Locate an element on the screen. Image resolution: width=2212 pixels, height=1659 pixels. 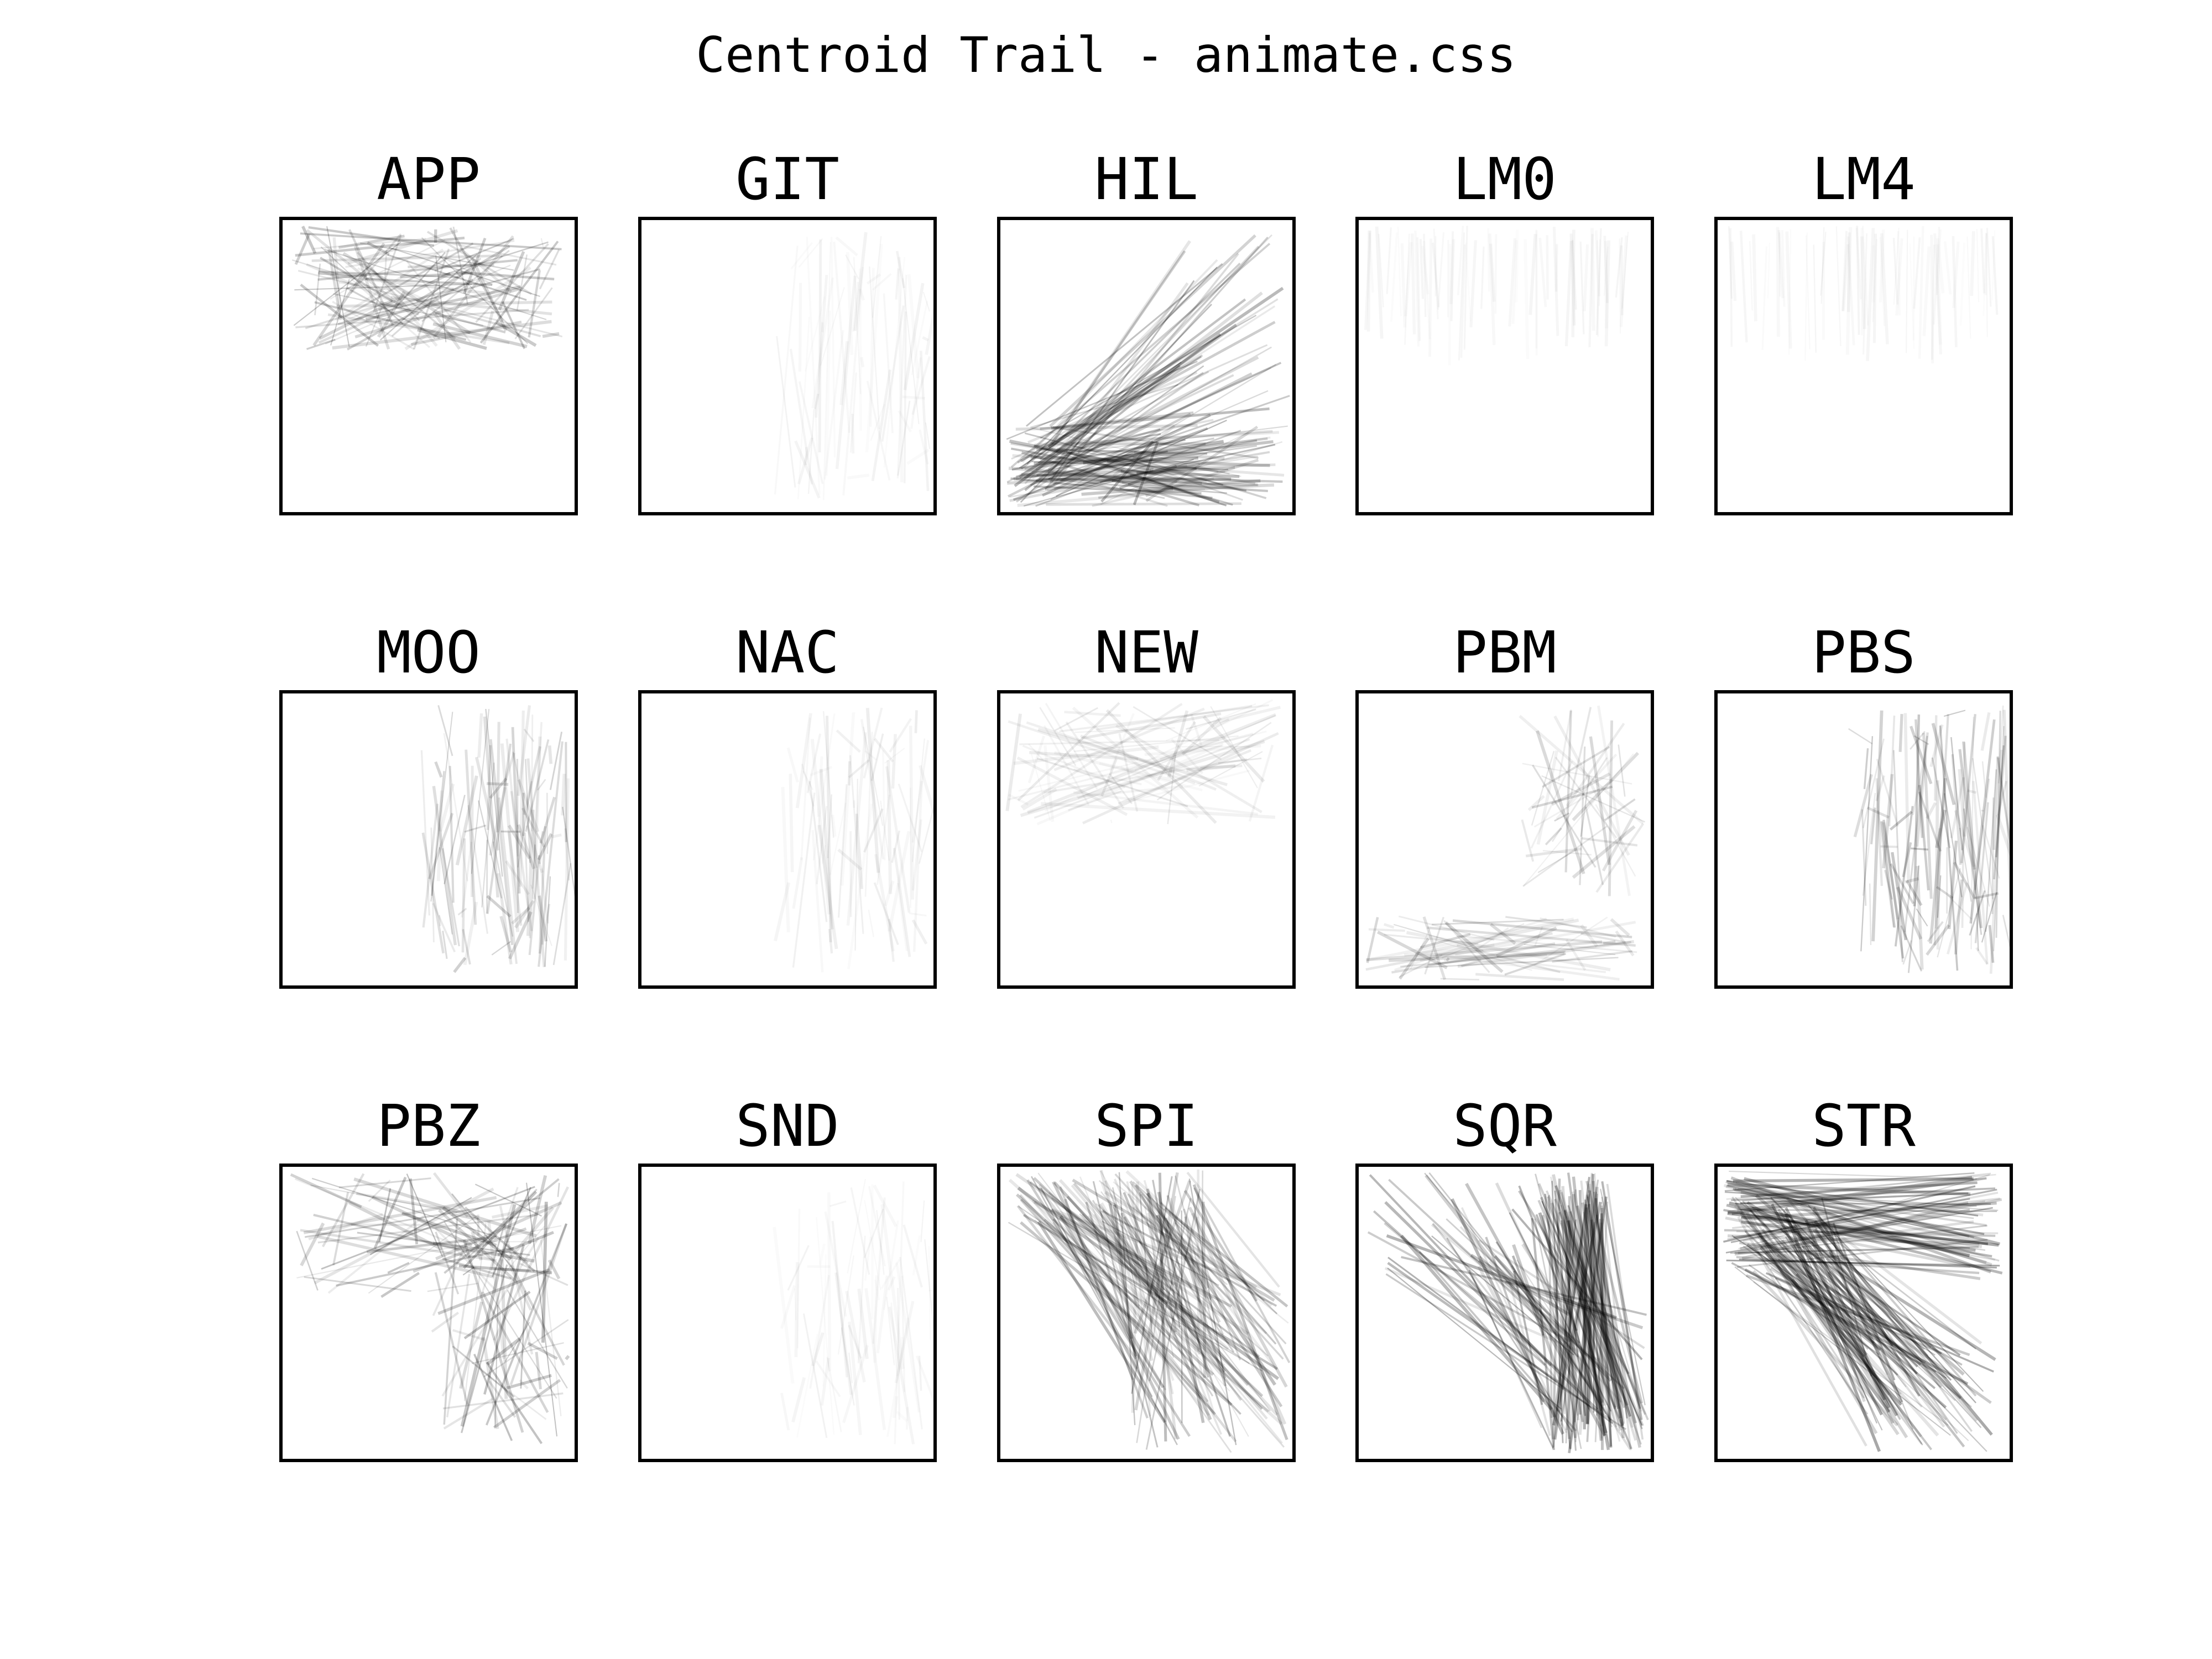
panel-frame is located at coordinates (1146, 840).